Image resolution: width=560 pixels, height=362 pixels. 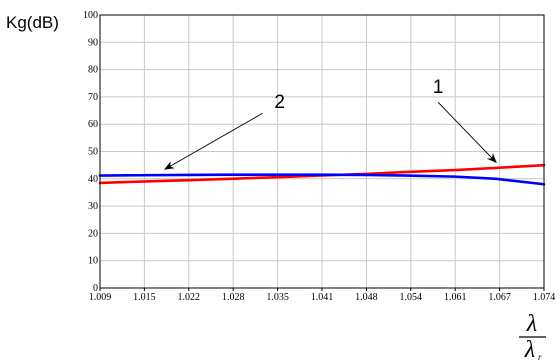 I want to click on series-layer, so click(x=322, y=174).